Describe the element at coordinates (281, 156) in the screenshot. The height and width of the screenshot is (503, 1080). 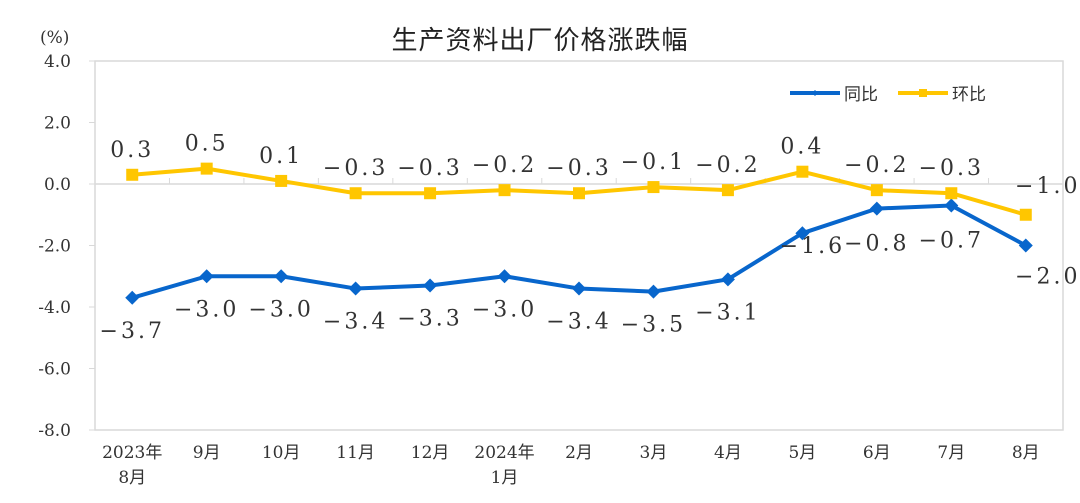
I see `mom-data-label: 0.1` at that location.